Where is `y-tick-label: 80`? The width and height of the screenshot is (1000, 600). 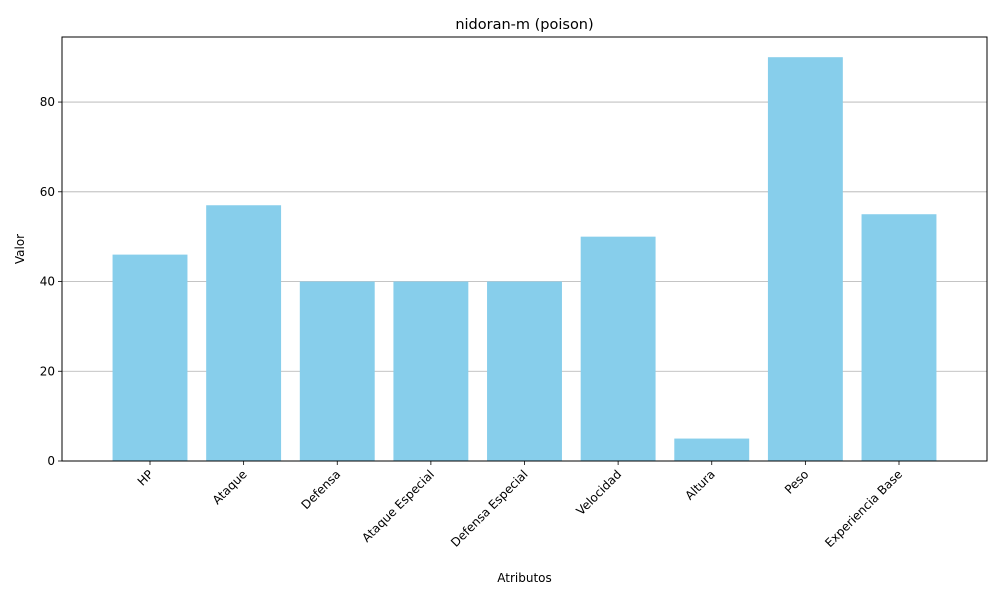 y-tick-label: 80 is located at coordinates (47, 102).